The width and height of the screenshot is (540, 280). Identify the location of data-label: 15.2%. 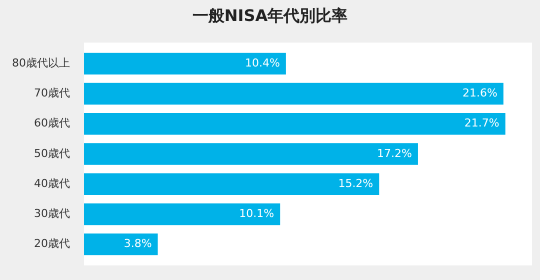
(356, 183).